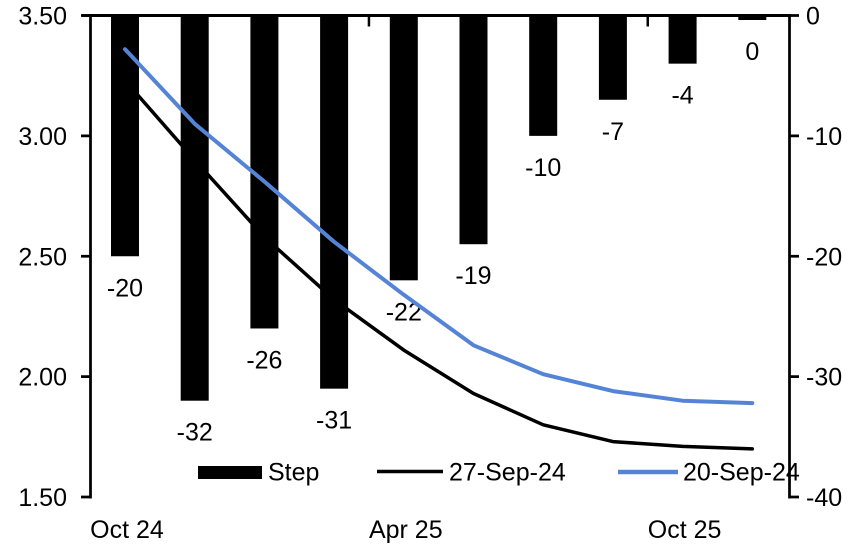 The height and width of the screenshot is (551, 852). Describe the element at coordinates (334, 421) in the screenshot. I see `bar-data-label: -31` at that location.